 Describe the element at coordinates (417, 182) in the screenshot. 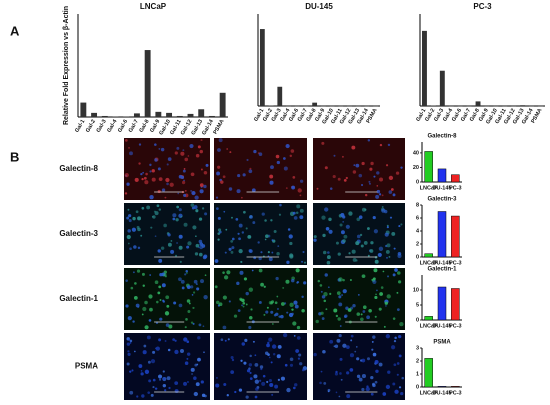

I see `y-tick-label: 0` at that location.